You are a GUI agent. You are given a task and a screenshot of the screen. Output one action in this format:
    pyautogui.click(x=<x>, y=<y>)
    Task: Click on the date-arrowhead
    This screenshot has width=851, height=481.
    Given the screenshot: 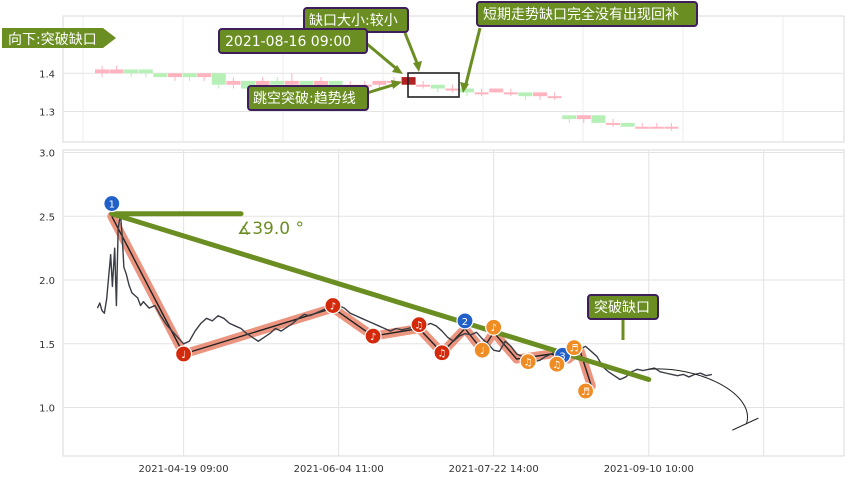 What is the action you would take?
    pyautogui.click(x=397, y=69)
    